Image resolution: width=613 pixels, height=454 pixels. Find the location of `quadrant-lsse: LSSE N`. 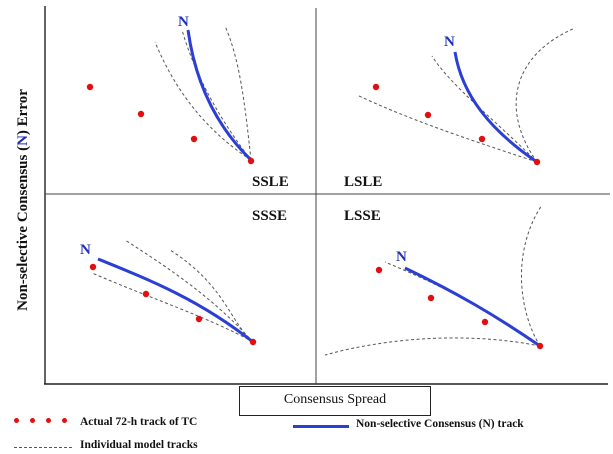

quadrant-lsse: LSSE N is located at coordinates (434, 280).